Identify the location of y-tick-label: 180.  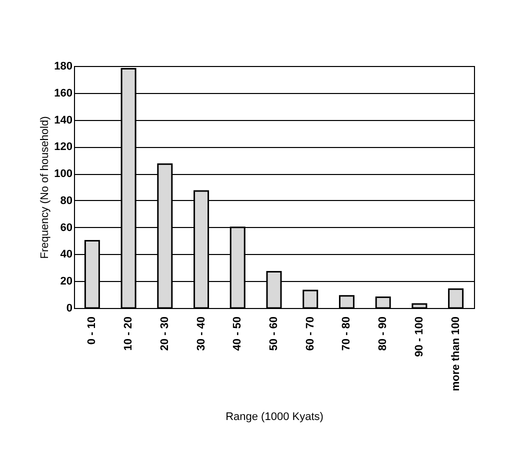
(63, 66).